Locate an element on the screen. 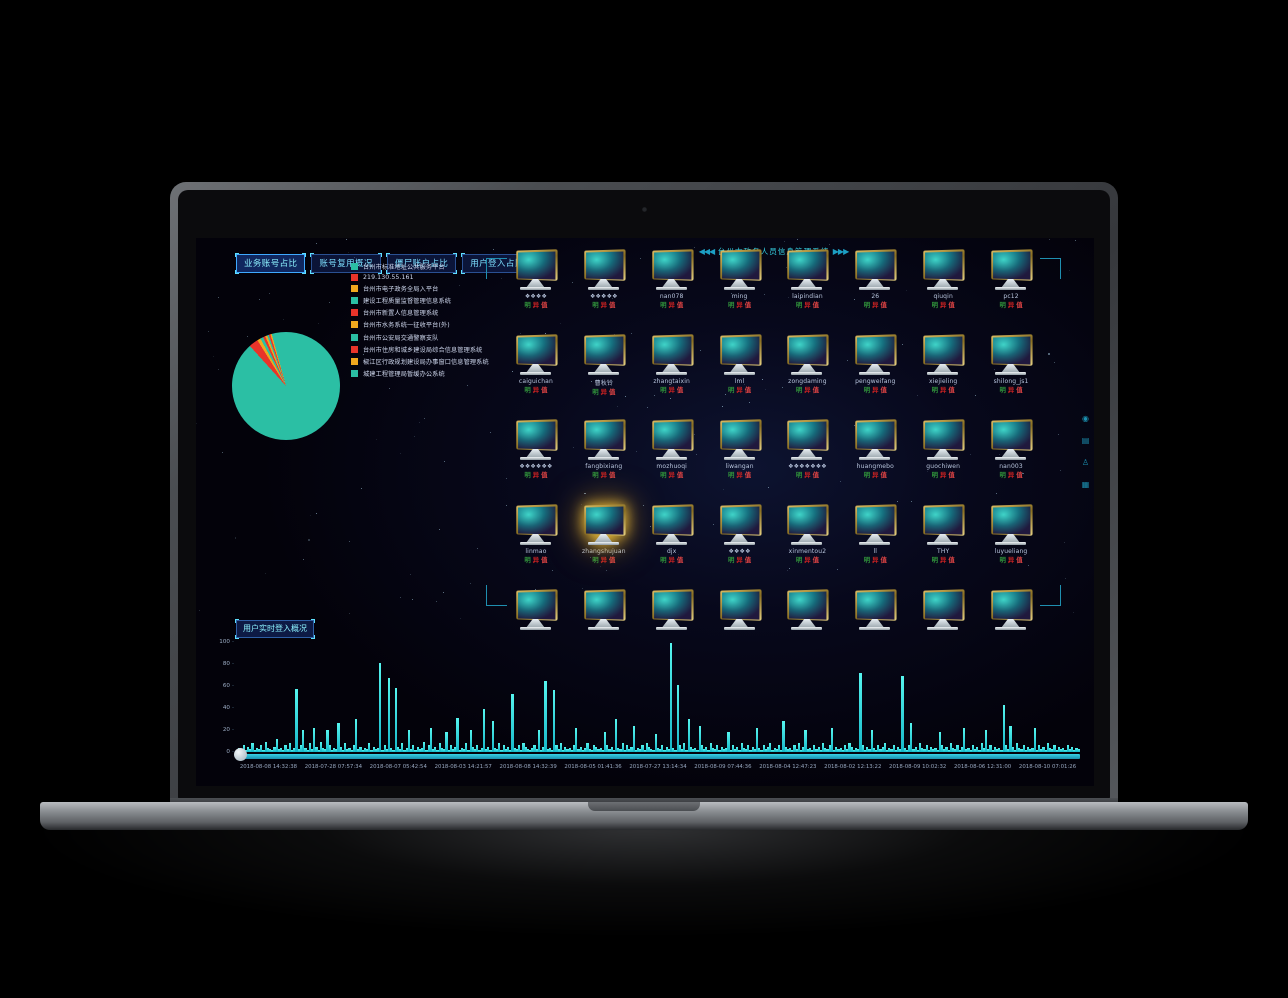  monitor-item: qiuqin 明异值 is located at coordinates (943, 288).